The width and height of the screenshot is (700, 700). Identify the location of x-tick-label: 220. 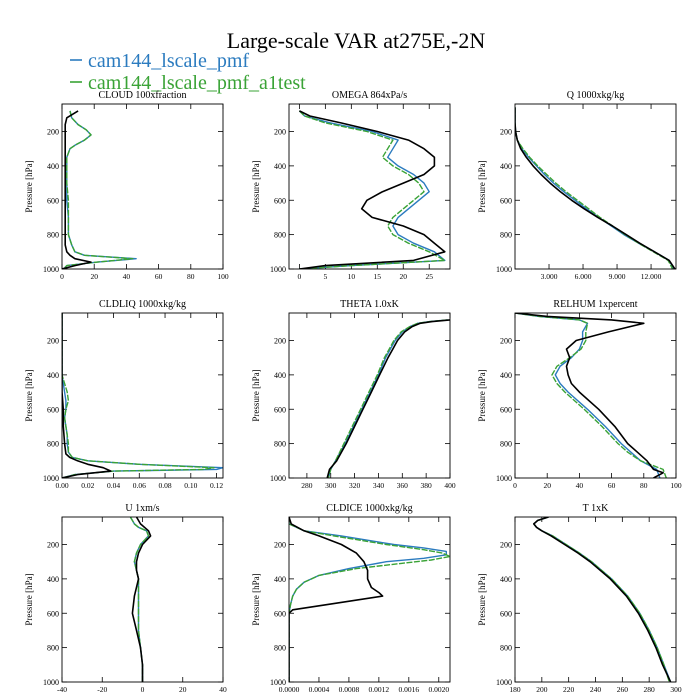
(569, 689).